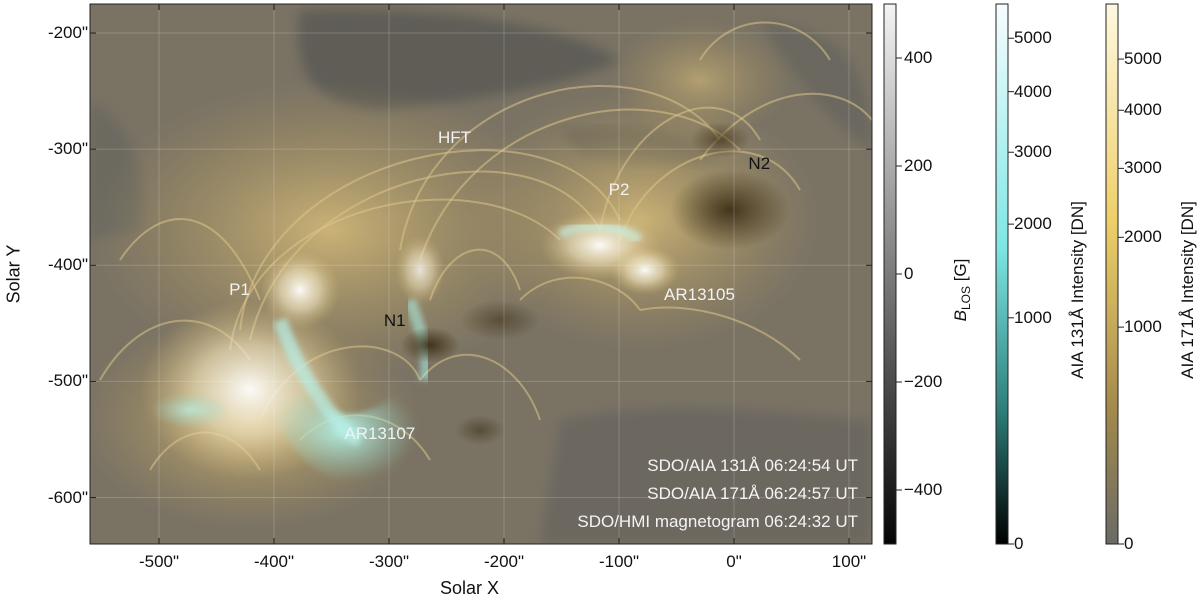 The height and width of the screenshot is (600, 1200). Describe the element at coordinates (67, 497) in the screenshot. I see `y-tick-label: -600"` at that location.